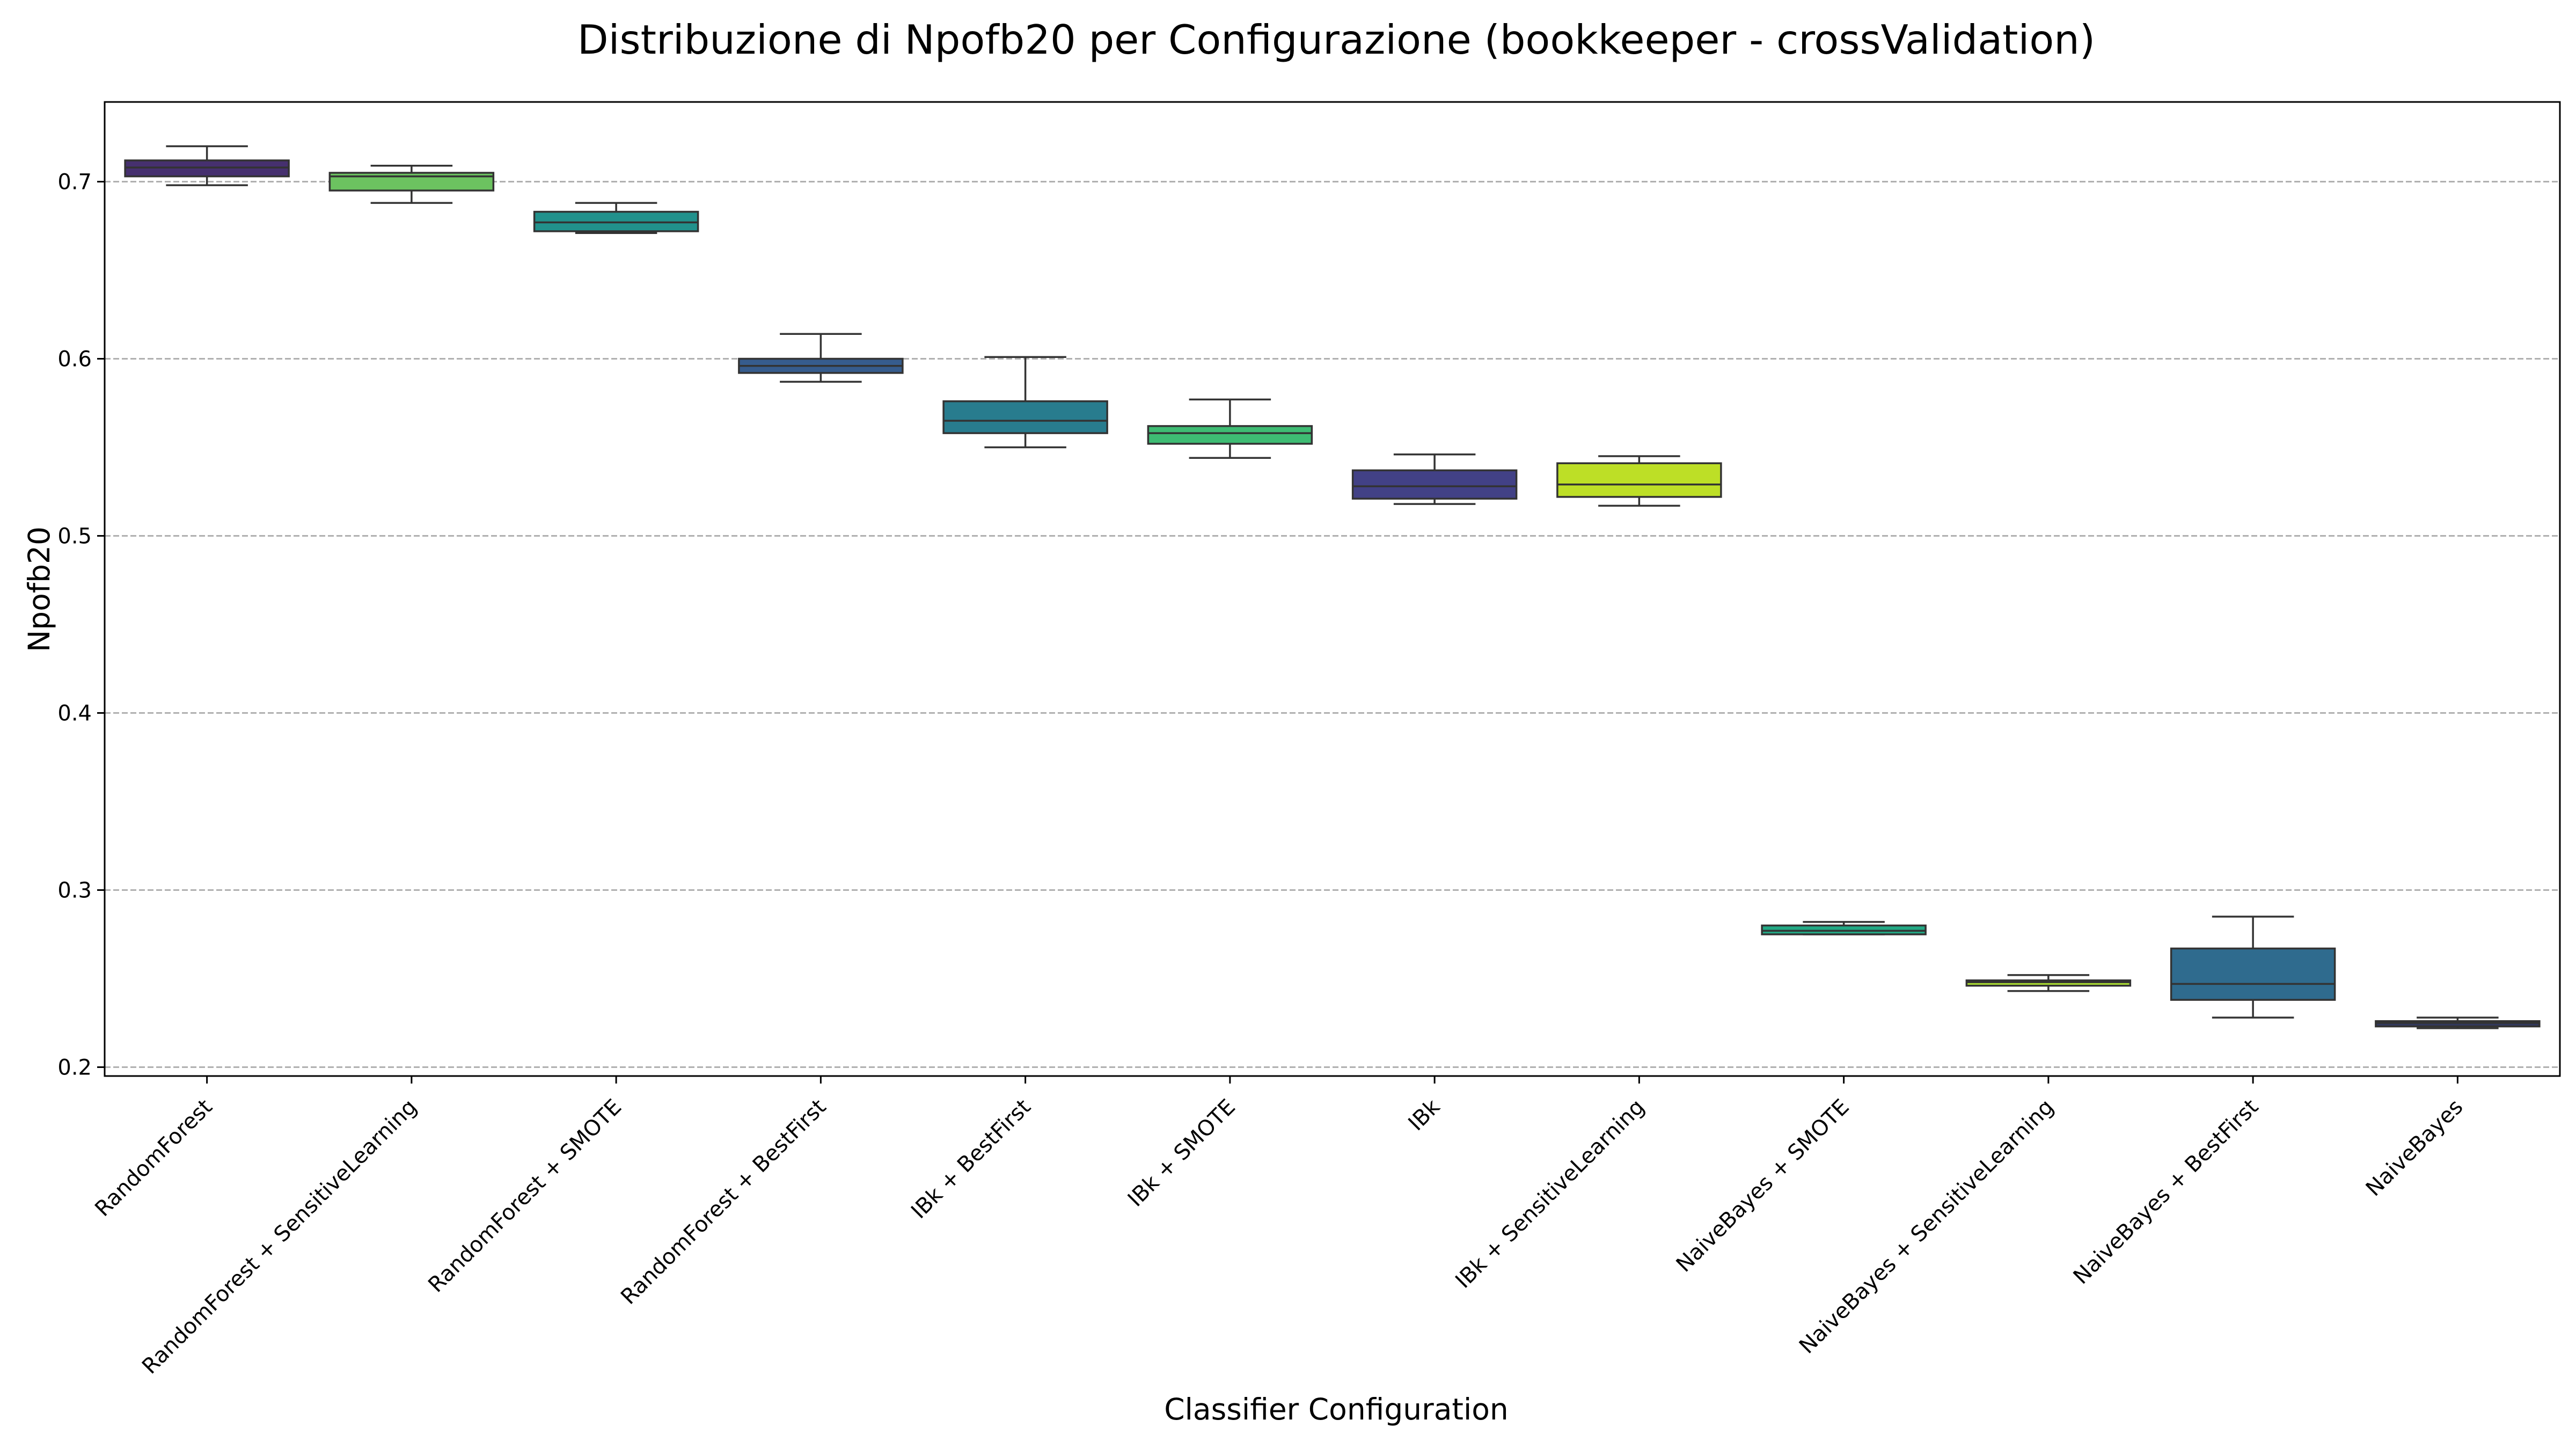 Image resolution: width=2576 pixels, height=1449 pixels. Describe the element at coordinates (2414, 1148) in the screenshot. I see `x-tick-label: NaiveBayes` at that location.